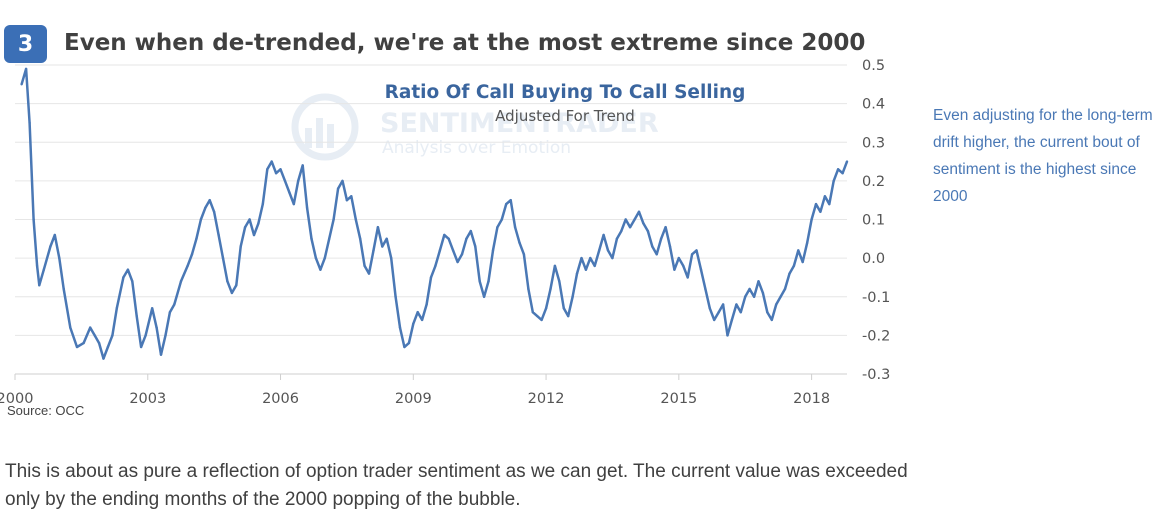 The width and height of the screenshot is (1161, 527). Describe the element at coordinates (873, 259) in the screenshot. I see `y-tick-label: 0.0` at that location.